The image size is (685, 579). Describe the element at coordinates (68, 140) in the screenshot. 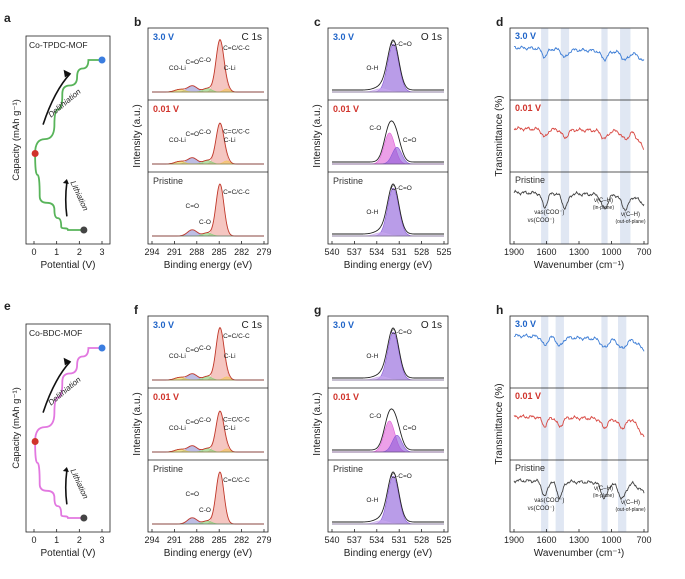

I see `capacity-panel-frame` at that location.